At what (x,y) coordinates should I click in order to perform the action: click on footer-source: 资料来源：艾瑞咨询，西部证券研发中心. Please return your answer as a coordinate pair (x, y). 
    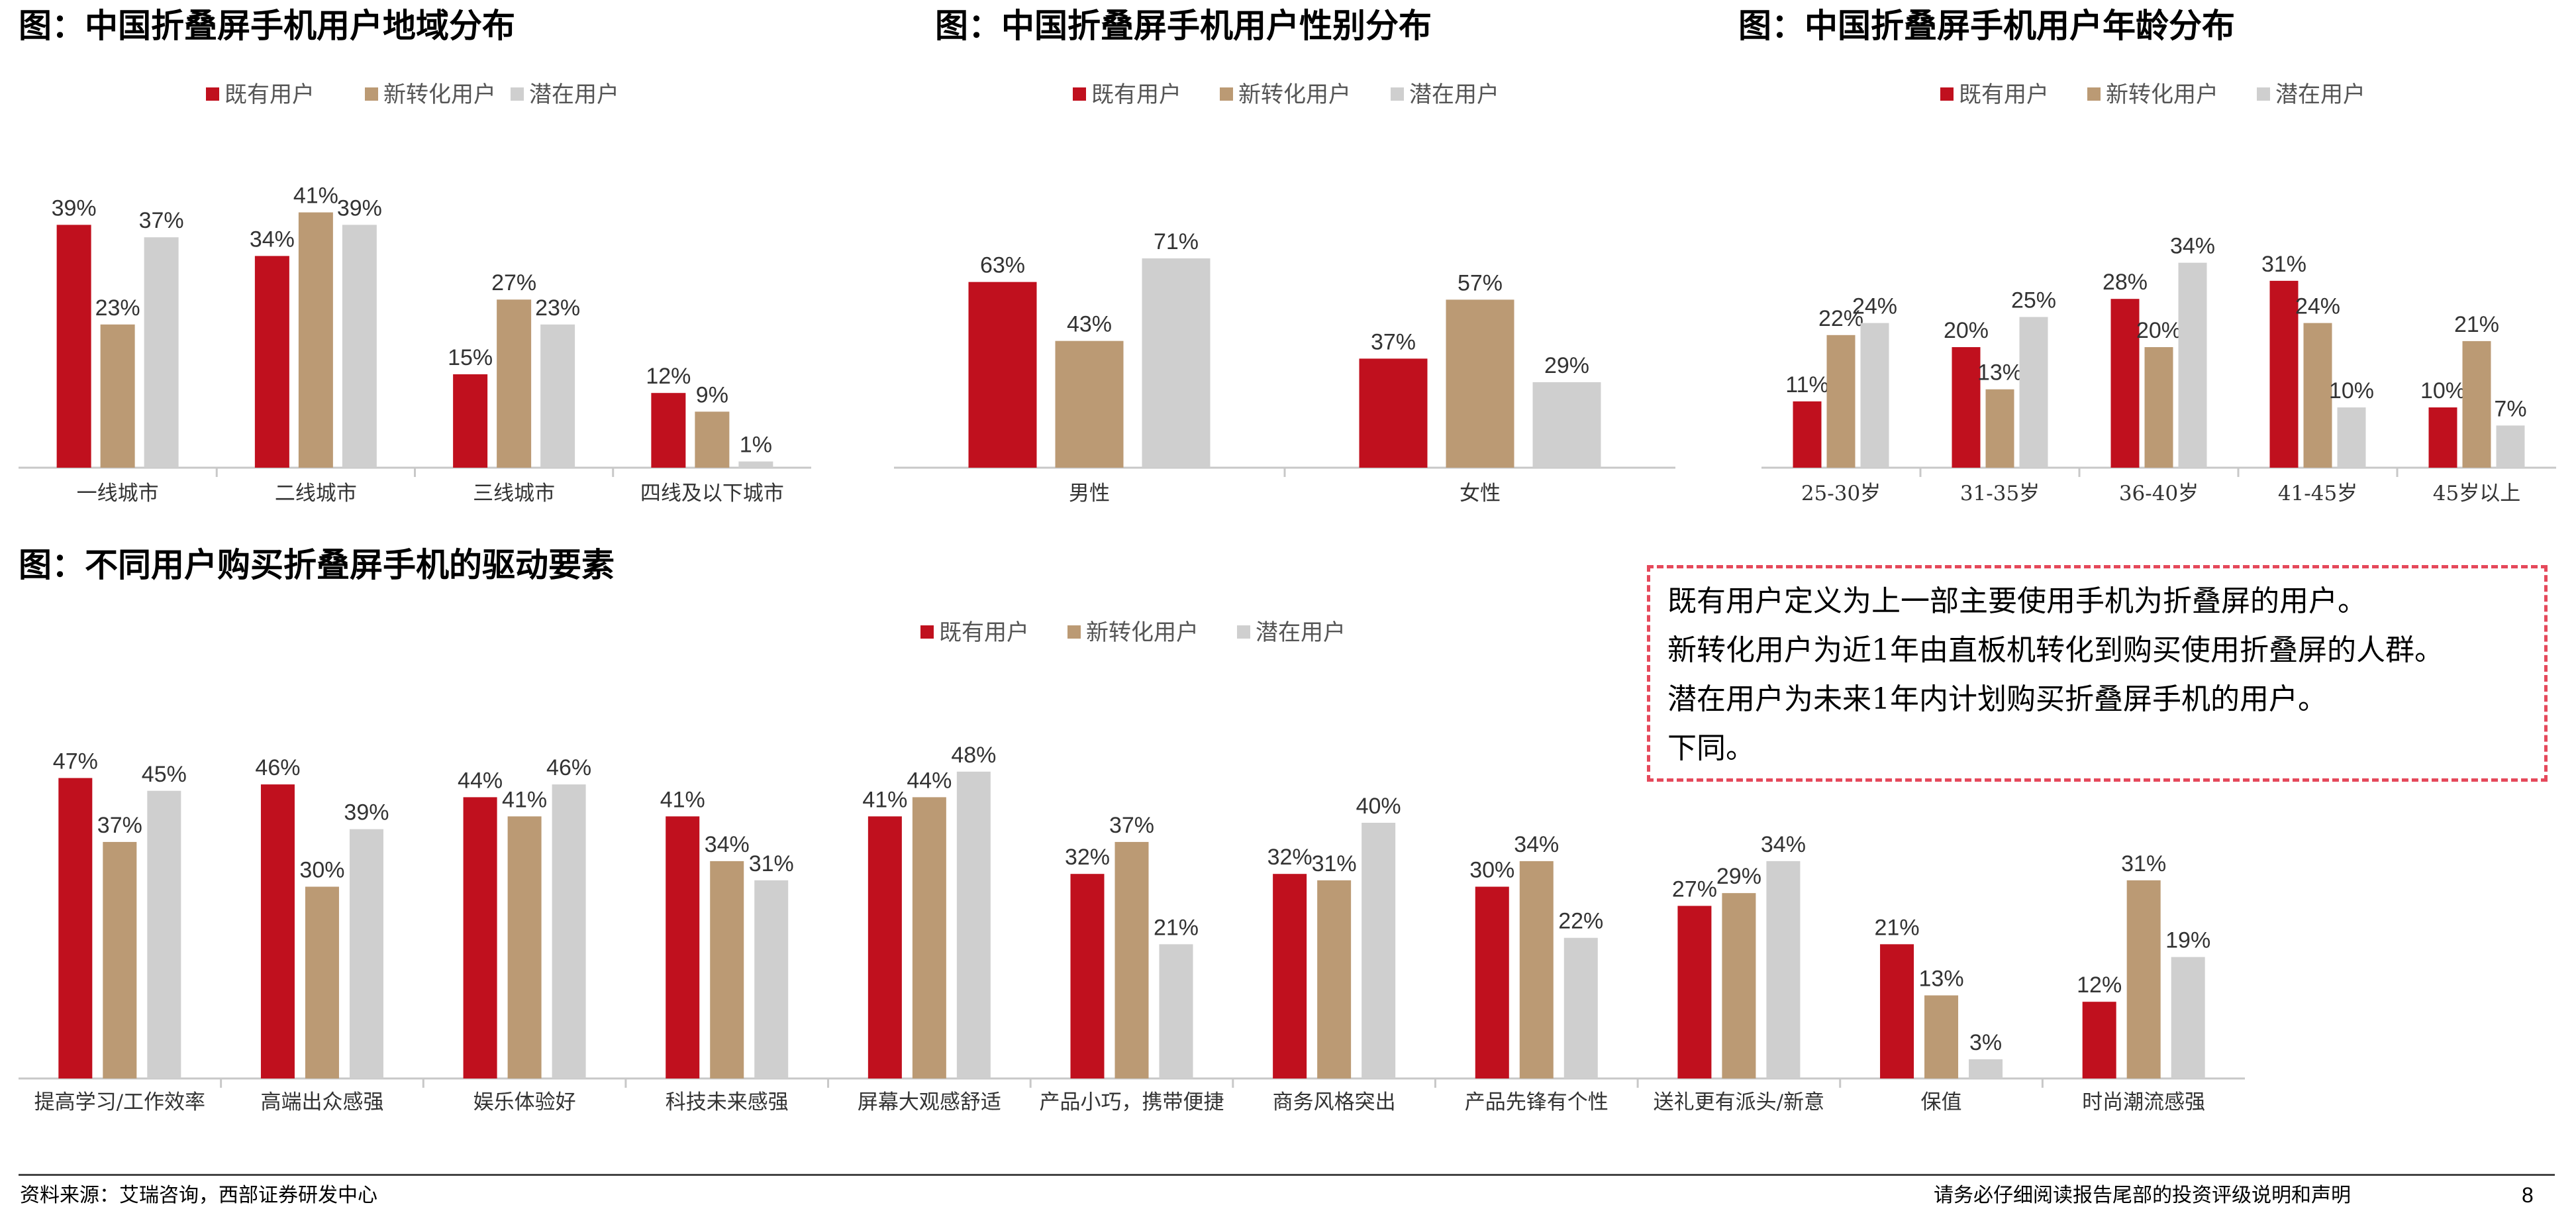
    Looking at the image, I should click on (198, 1195).